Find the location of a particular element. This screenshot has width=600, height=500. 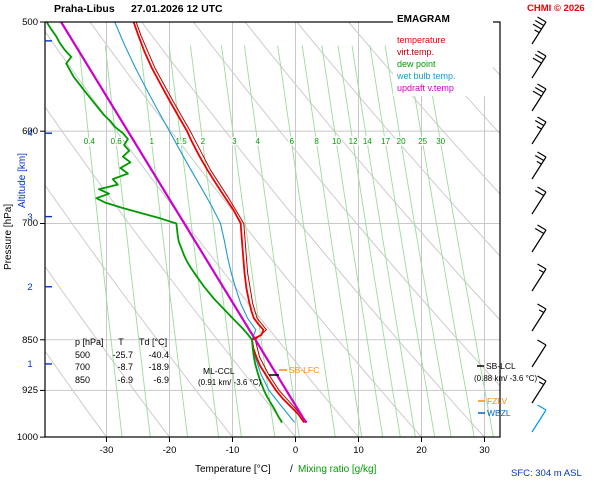

sb-lcl-detail: (0.88 km/ -3.6 °C) is located at coordinates (506, 378).